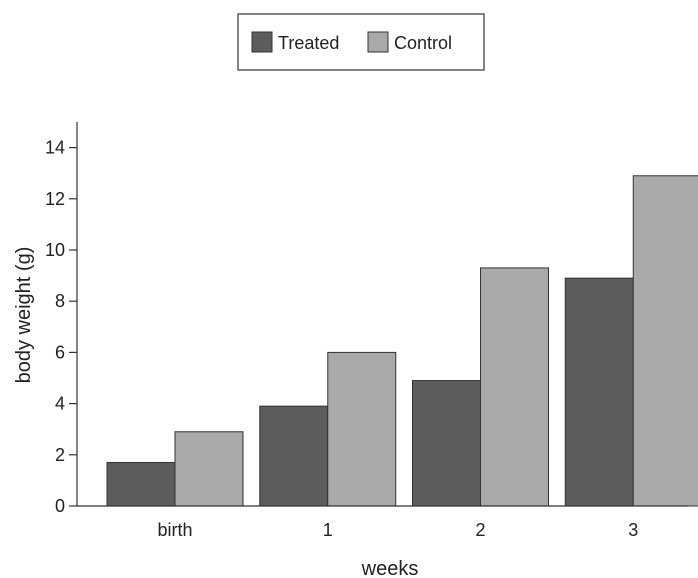 The height and width of the screenshot is (578, 698). Describe the element at coordinates (423, 43) in the screenshot. I see `legend-label-control: Control` at that location.